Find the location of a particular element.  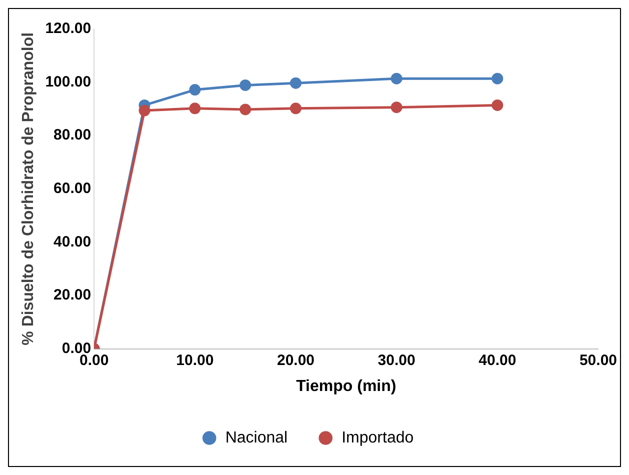

y-tick-label: 120.00 is located at coordinates (68, 29).